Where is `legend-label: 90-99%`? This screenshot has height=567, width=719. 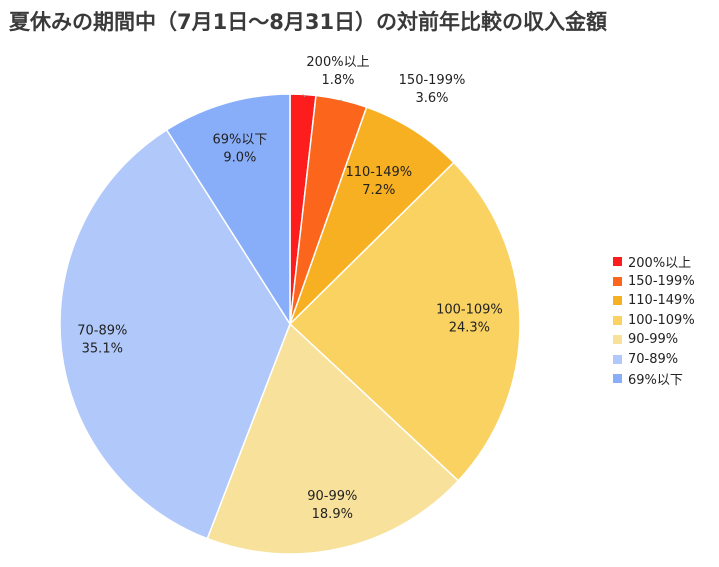 legend-label: 90-99% is located at coordinates (653, 340).